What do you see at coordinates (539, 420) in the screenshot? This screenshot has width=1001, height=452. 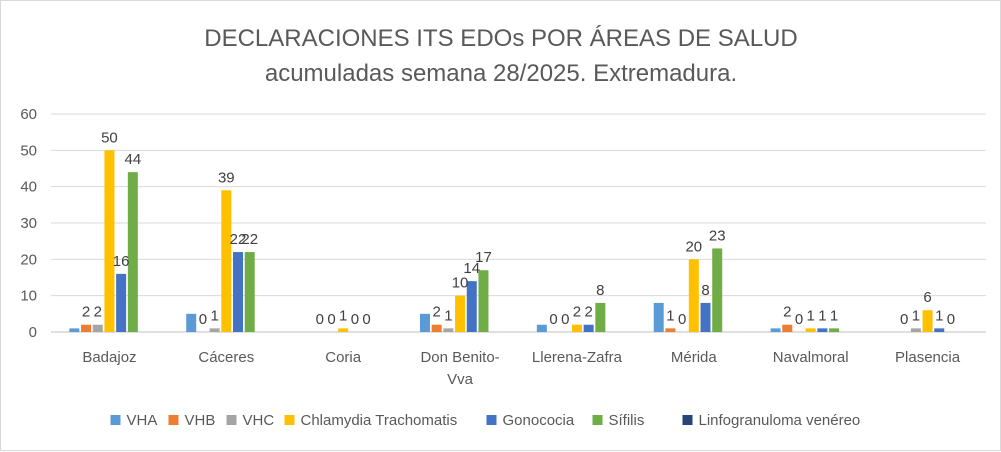 I see `legend-entry: Gonococia` at bounding box center [539, 420].